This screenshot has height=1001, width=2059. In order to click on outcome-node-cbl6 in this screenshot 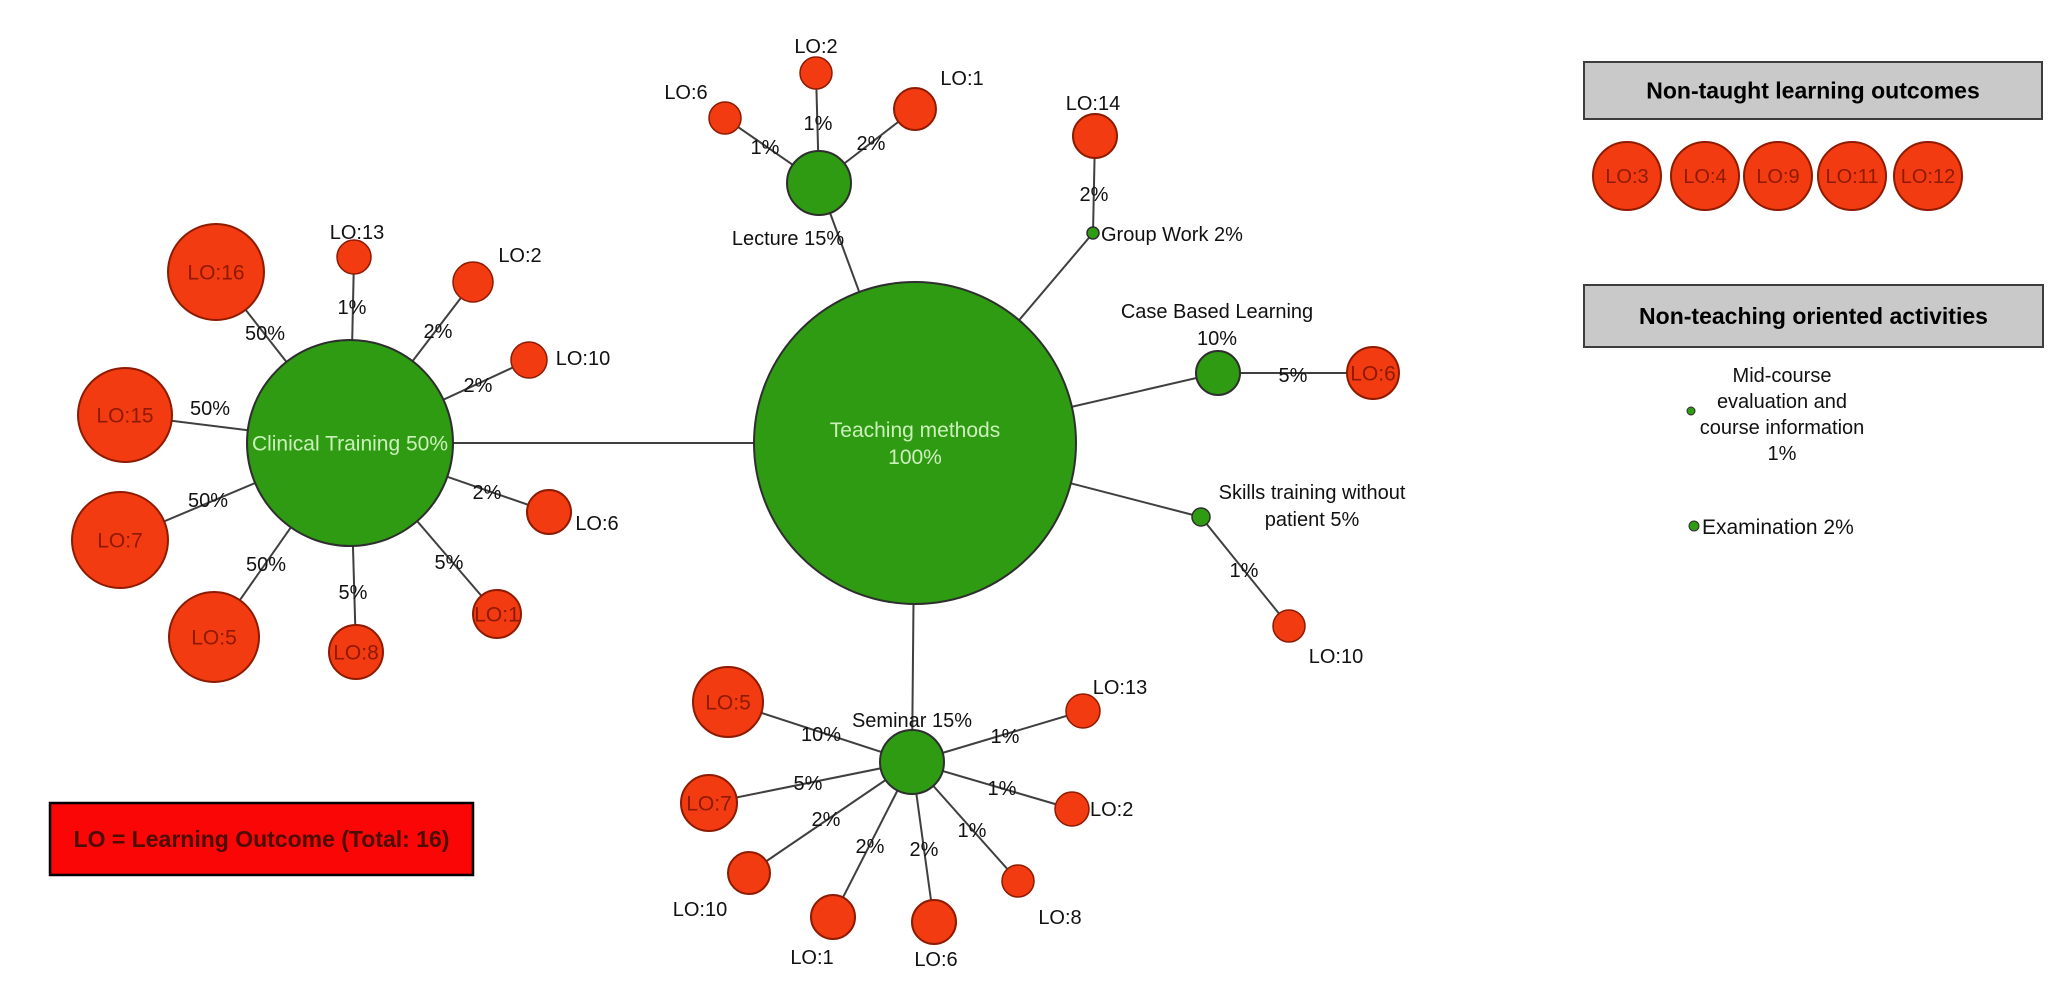, I will do `click(1373, 373)`.